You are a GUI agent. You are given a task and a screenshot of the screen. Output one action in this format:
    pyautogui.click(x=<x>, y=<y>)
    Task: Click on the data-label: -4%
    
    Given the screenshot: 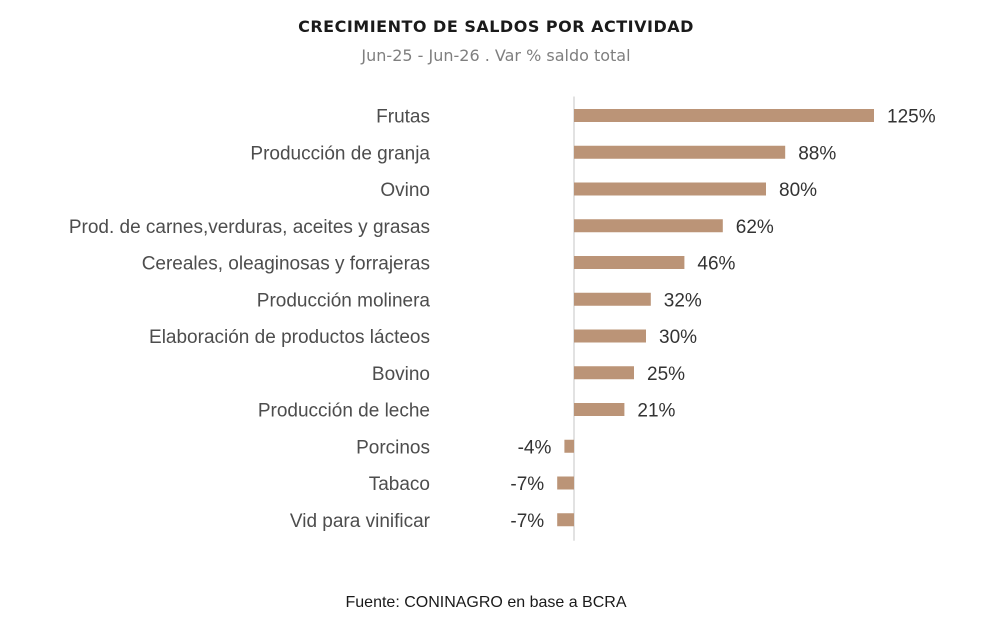 What is the action you would take?
    pyautogui.click(x=535, y=447)
    